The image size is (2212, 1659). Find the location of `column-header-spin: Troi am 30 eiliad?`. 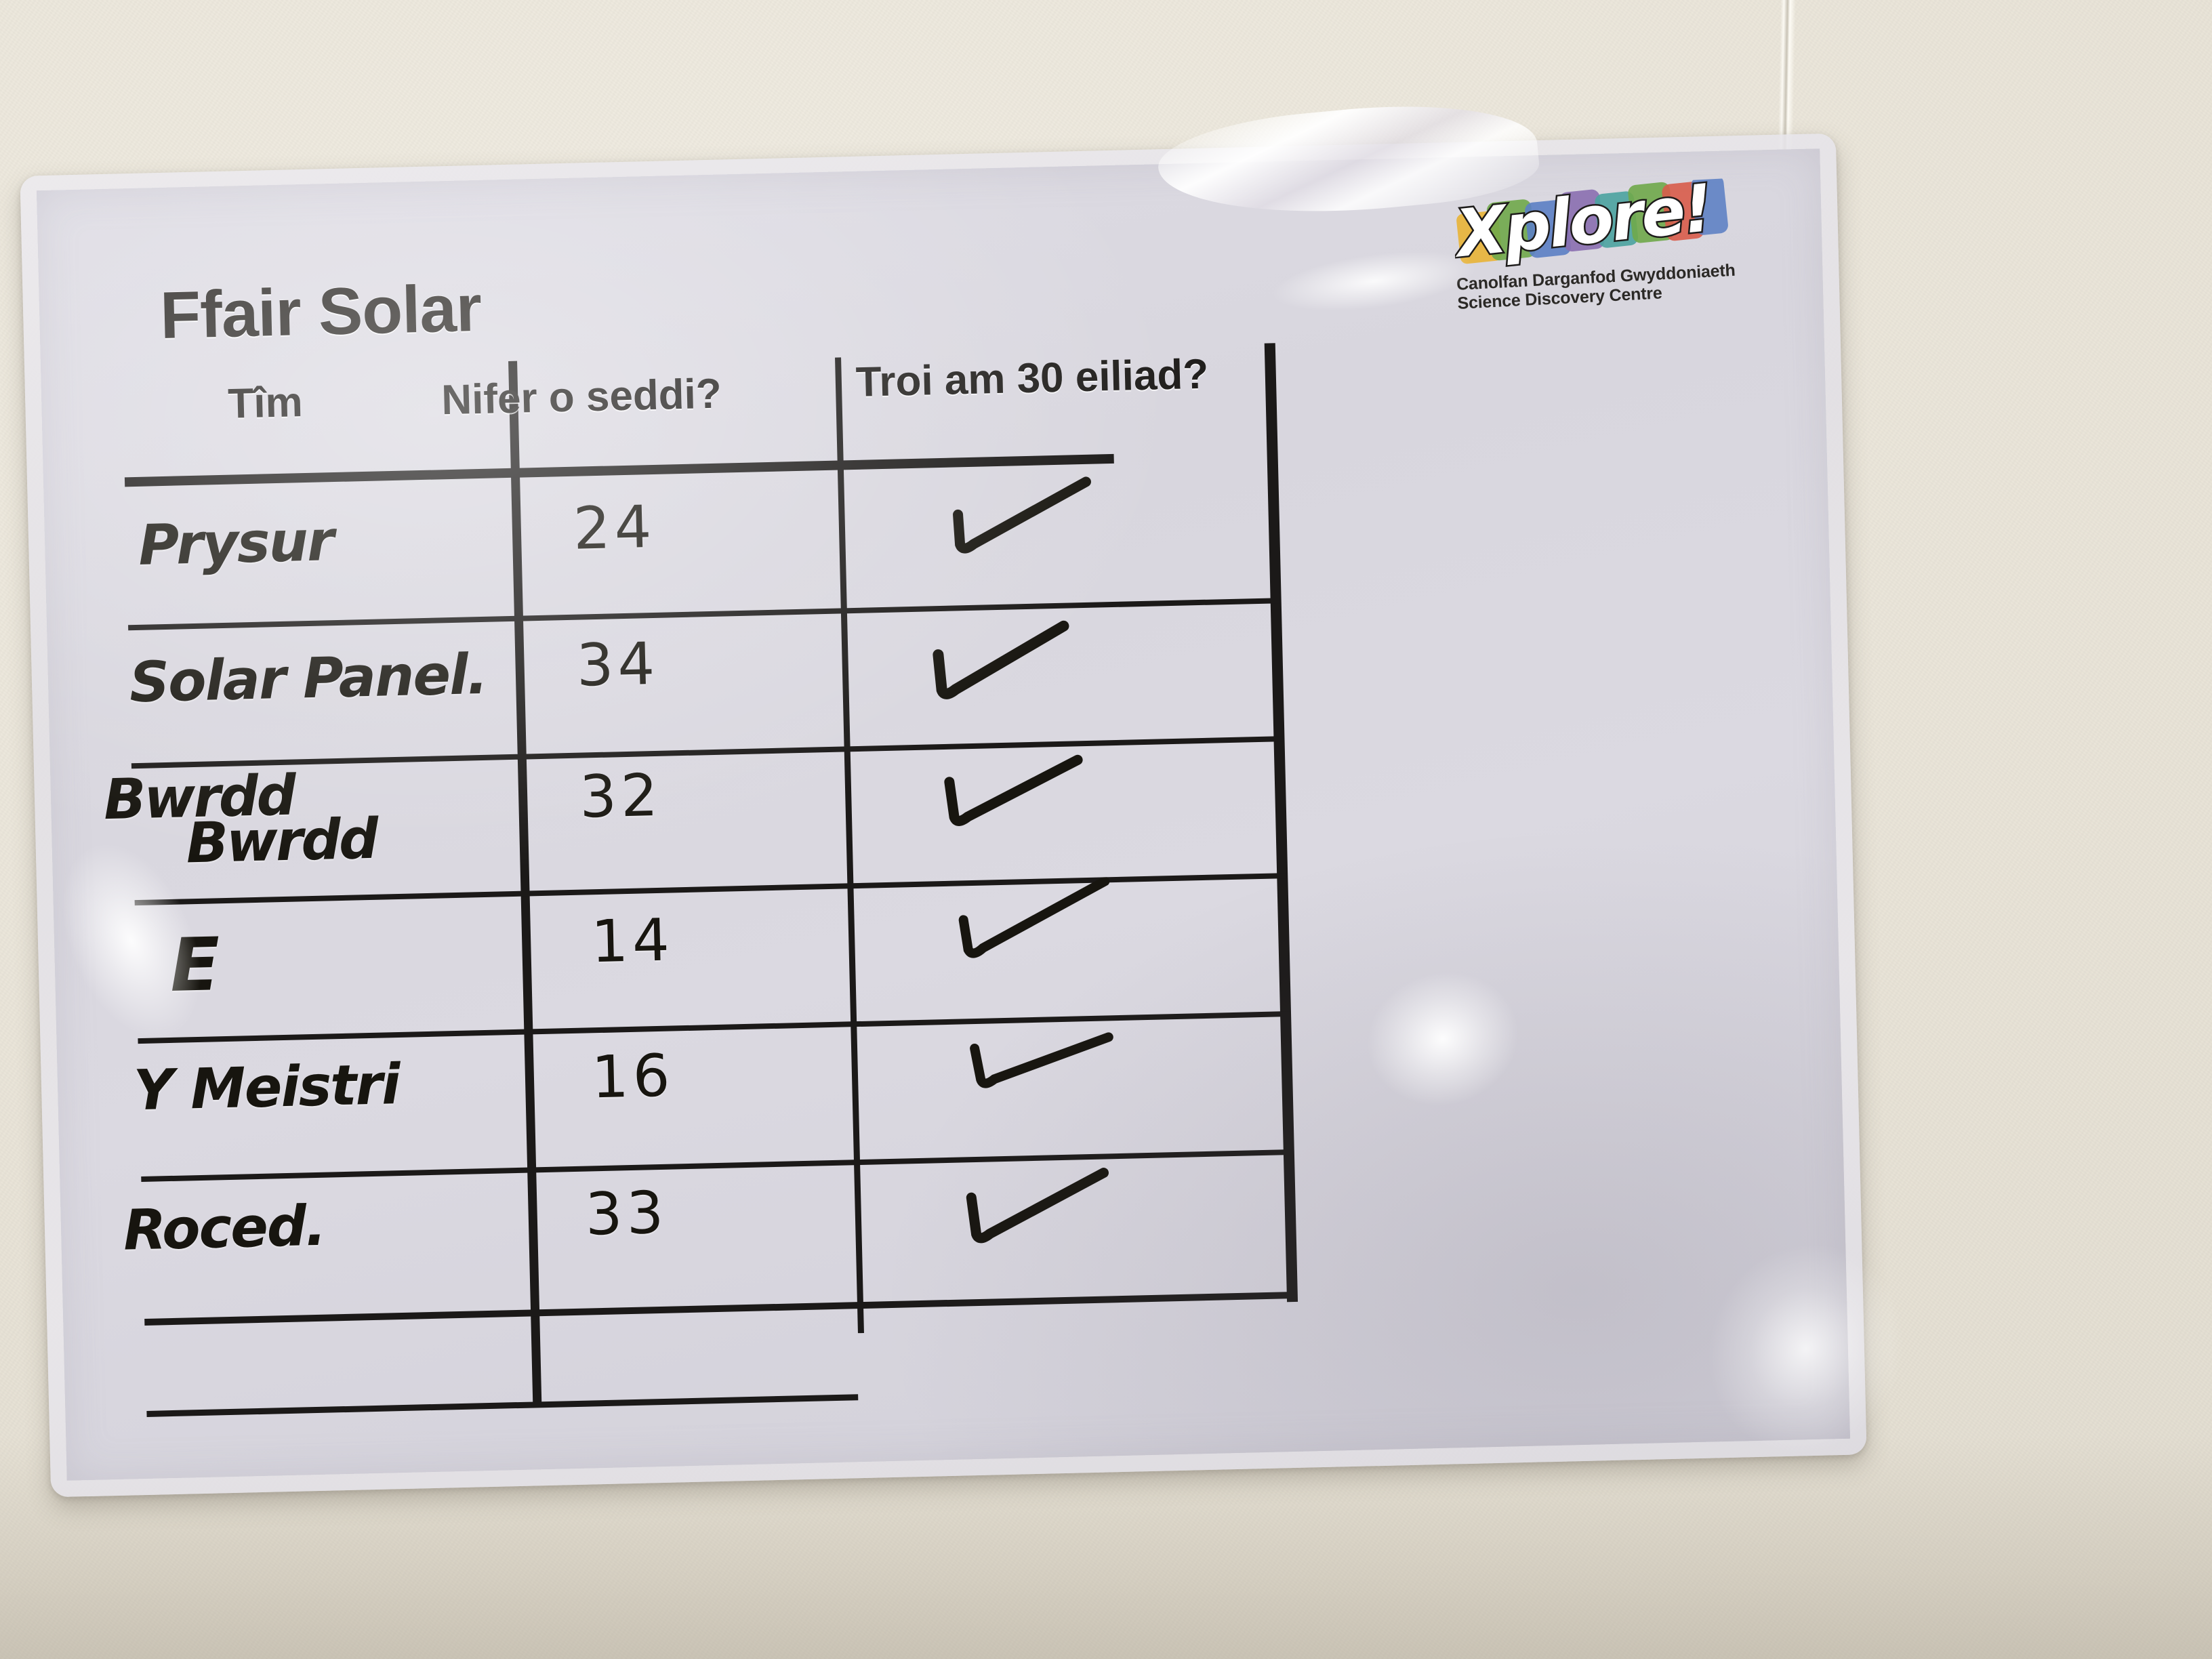

column-header-spin: Troi am 30 eiliad? is located at coordinates (1032, 378).